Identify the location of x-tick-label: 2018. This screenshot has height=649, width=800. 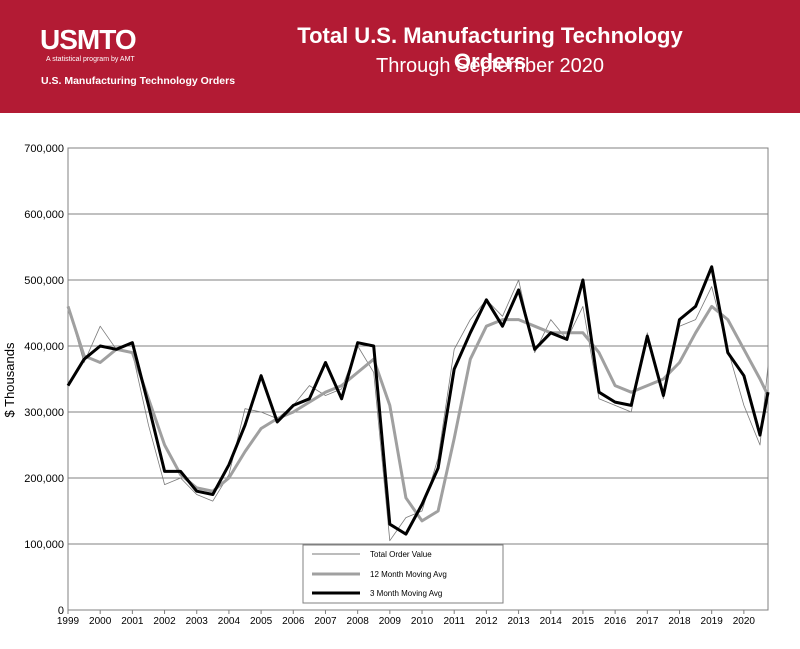
(679, 621).